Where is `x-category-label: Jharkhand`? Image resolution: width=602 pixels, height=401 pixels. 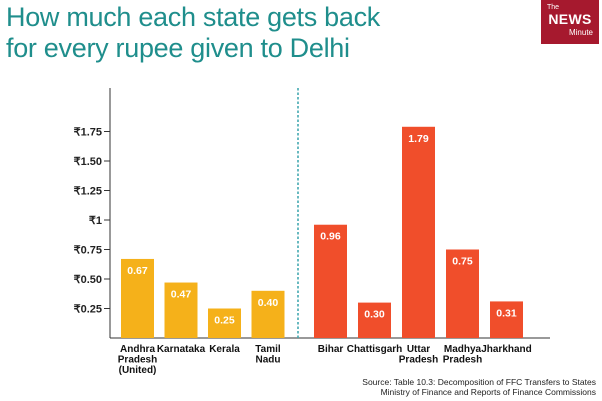 x-category-label: Jharkhand is located at coordinates (506, 349).